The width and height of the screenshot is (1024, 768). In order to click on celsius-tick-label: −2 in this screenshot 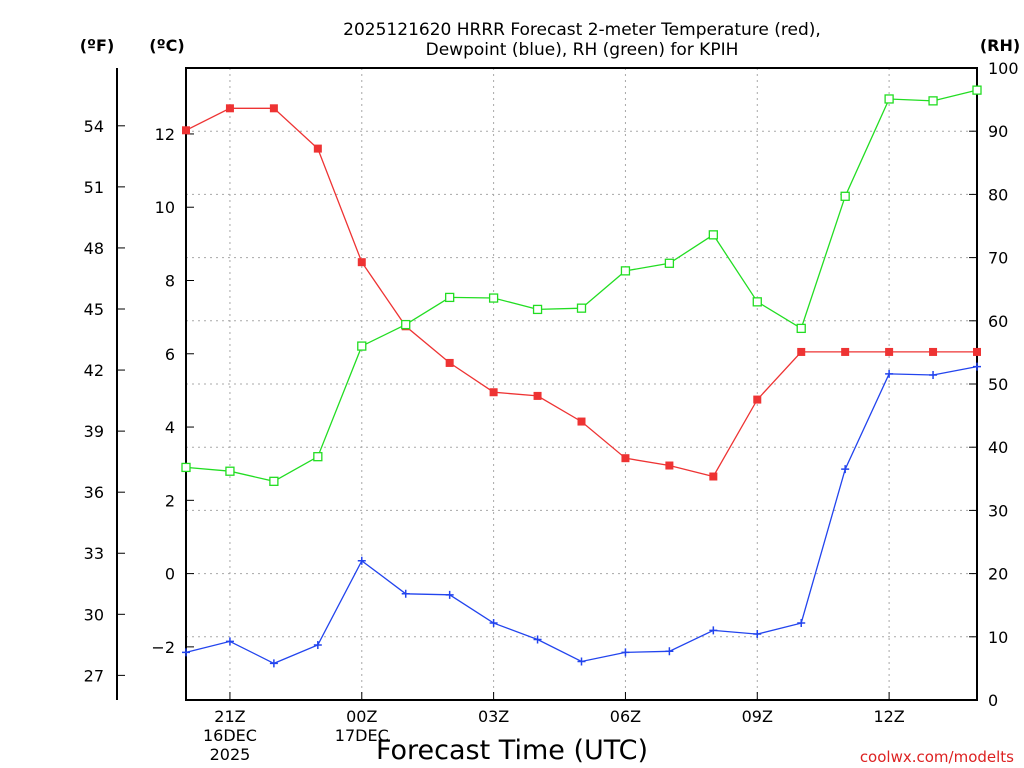, I will do `click(163, 647)`.